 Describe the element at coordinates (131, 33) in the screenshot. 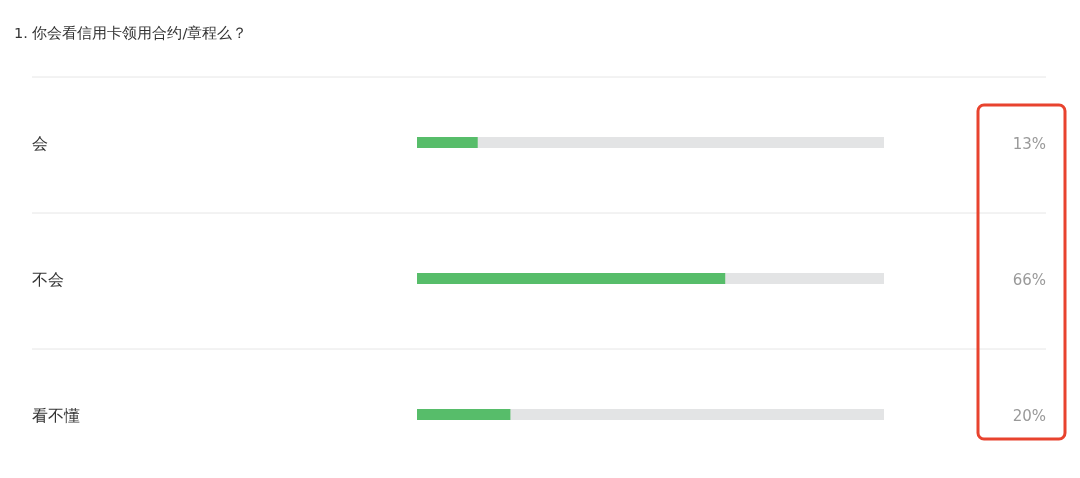

I see `title: 1. 你会看信用卡领用合约/章程么？` at that location.